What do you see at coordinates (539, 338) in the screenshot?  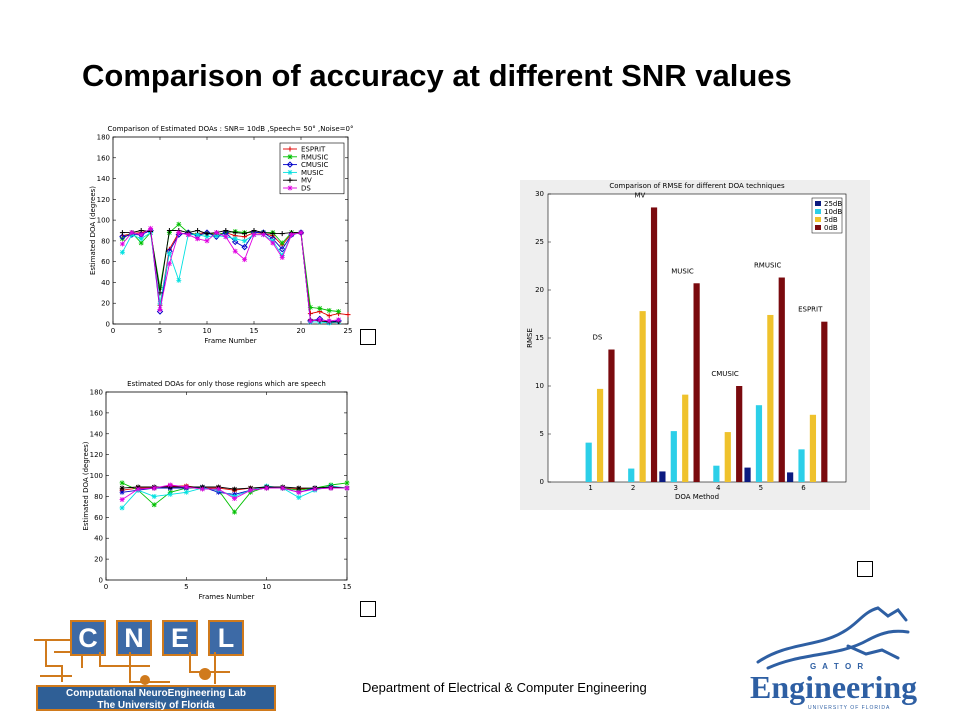 I see `y-tick-label: 15` at bounding box center [539, 338].